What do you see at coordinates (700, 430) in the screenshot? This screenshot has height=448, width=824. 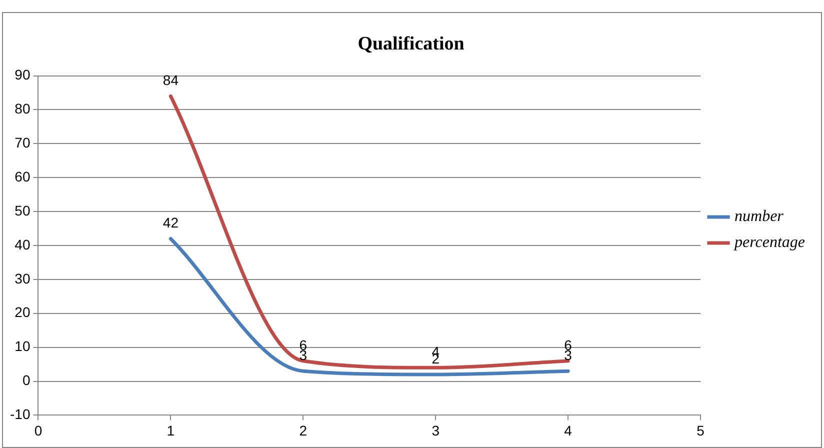 I see `x-tick-label: 5` at bounding box center [700, 430].